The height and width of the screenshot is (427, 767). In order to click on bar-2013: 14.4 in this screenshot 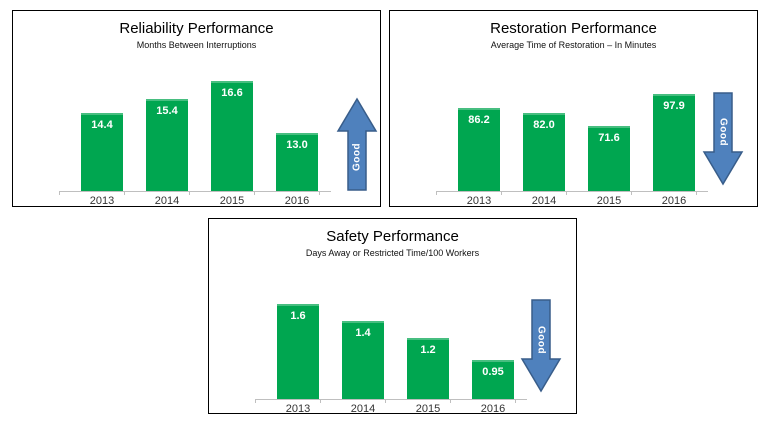, I will do `click(102, 152)`.